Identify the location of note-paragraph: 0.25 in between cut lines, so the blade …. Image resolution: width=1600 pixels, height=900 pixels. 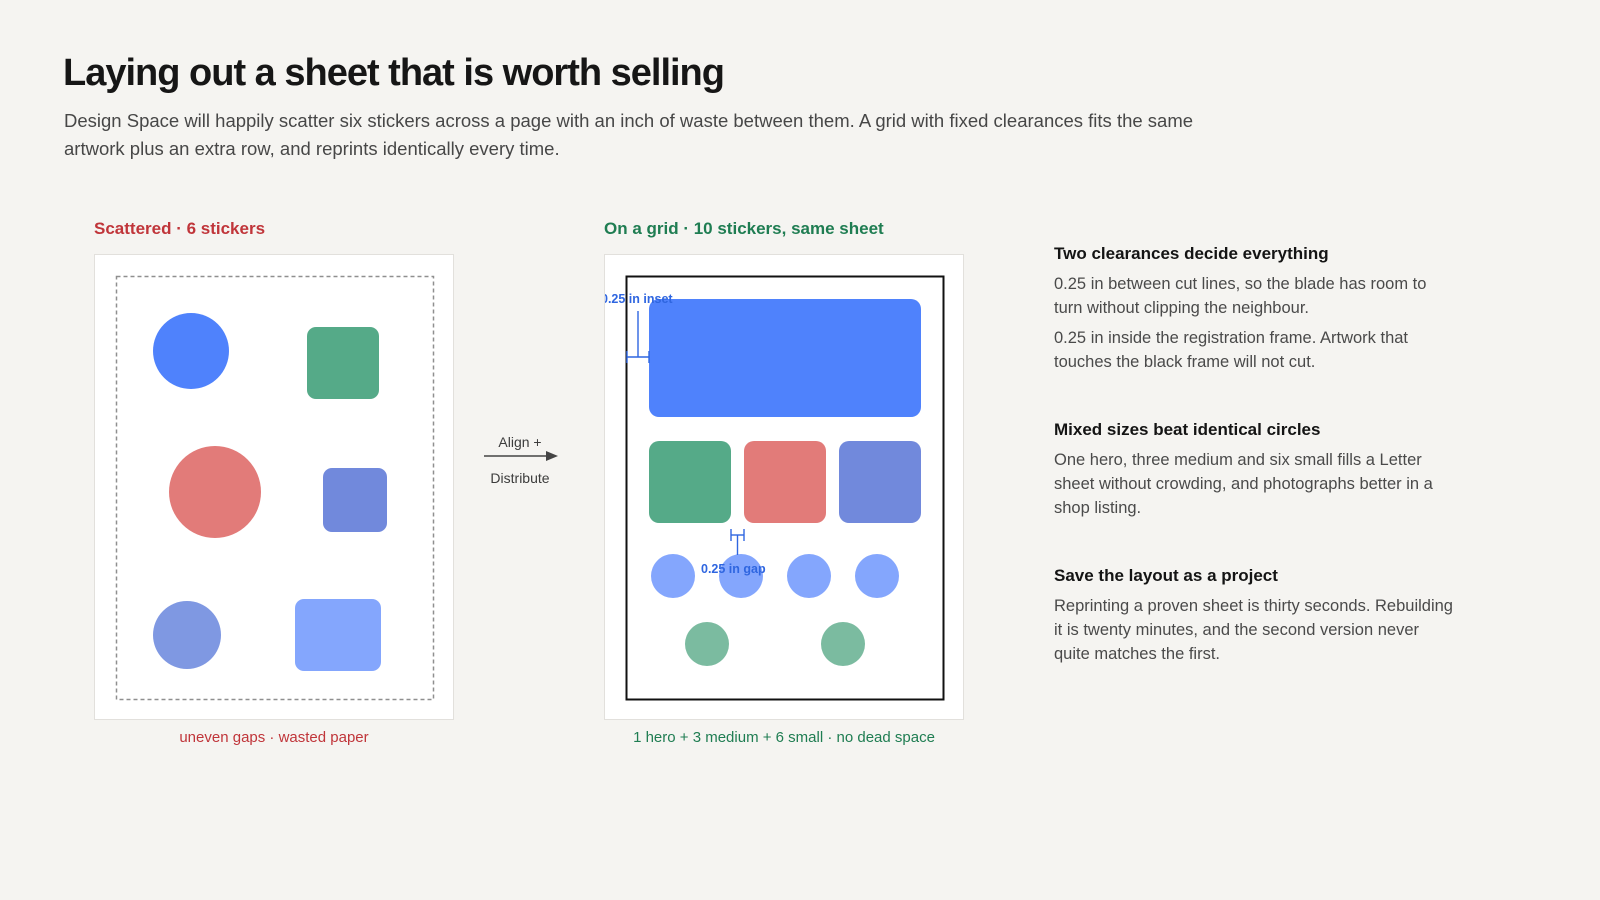
(1240, 296).